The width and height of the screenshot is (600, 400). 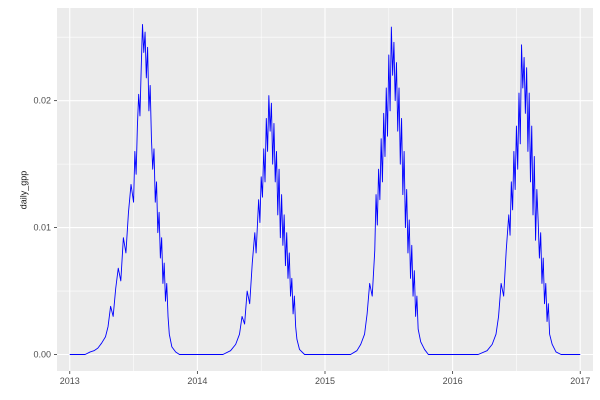 What do you see at coordinates (70, 381) in the screenshot?
I see `x-tick-label: 2013` at bounding box center [70, 381].